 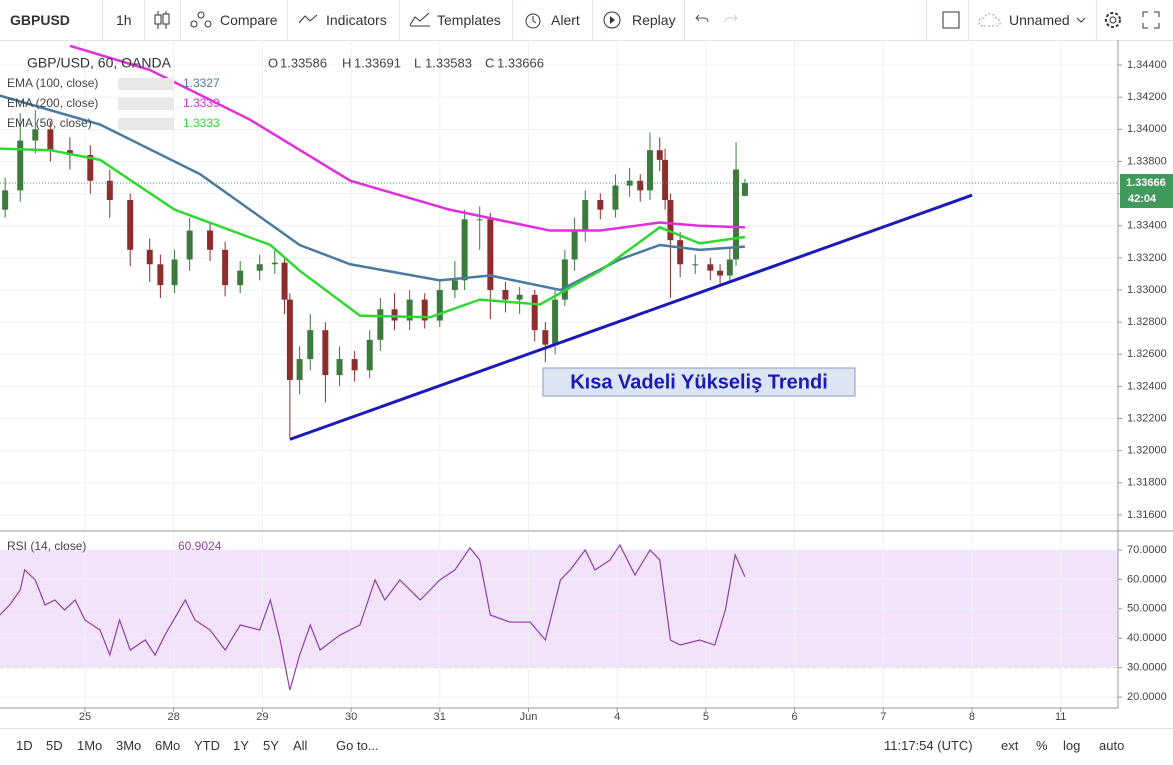 I want to click on y-tick-label: 1.31600, so click(x=1147, y=515).